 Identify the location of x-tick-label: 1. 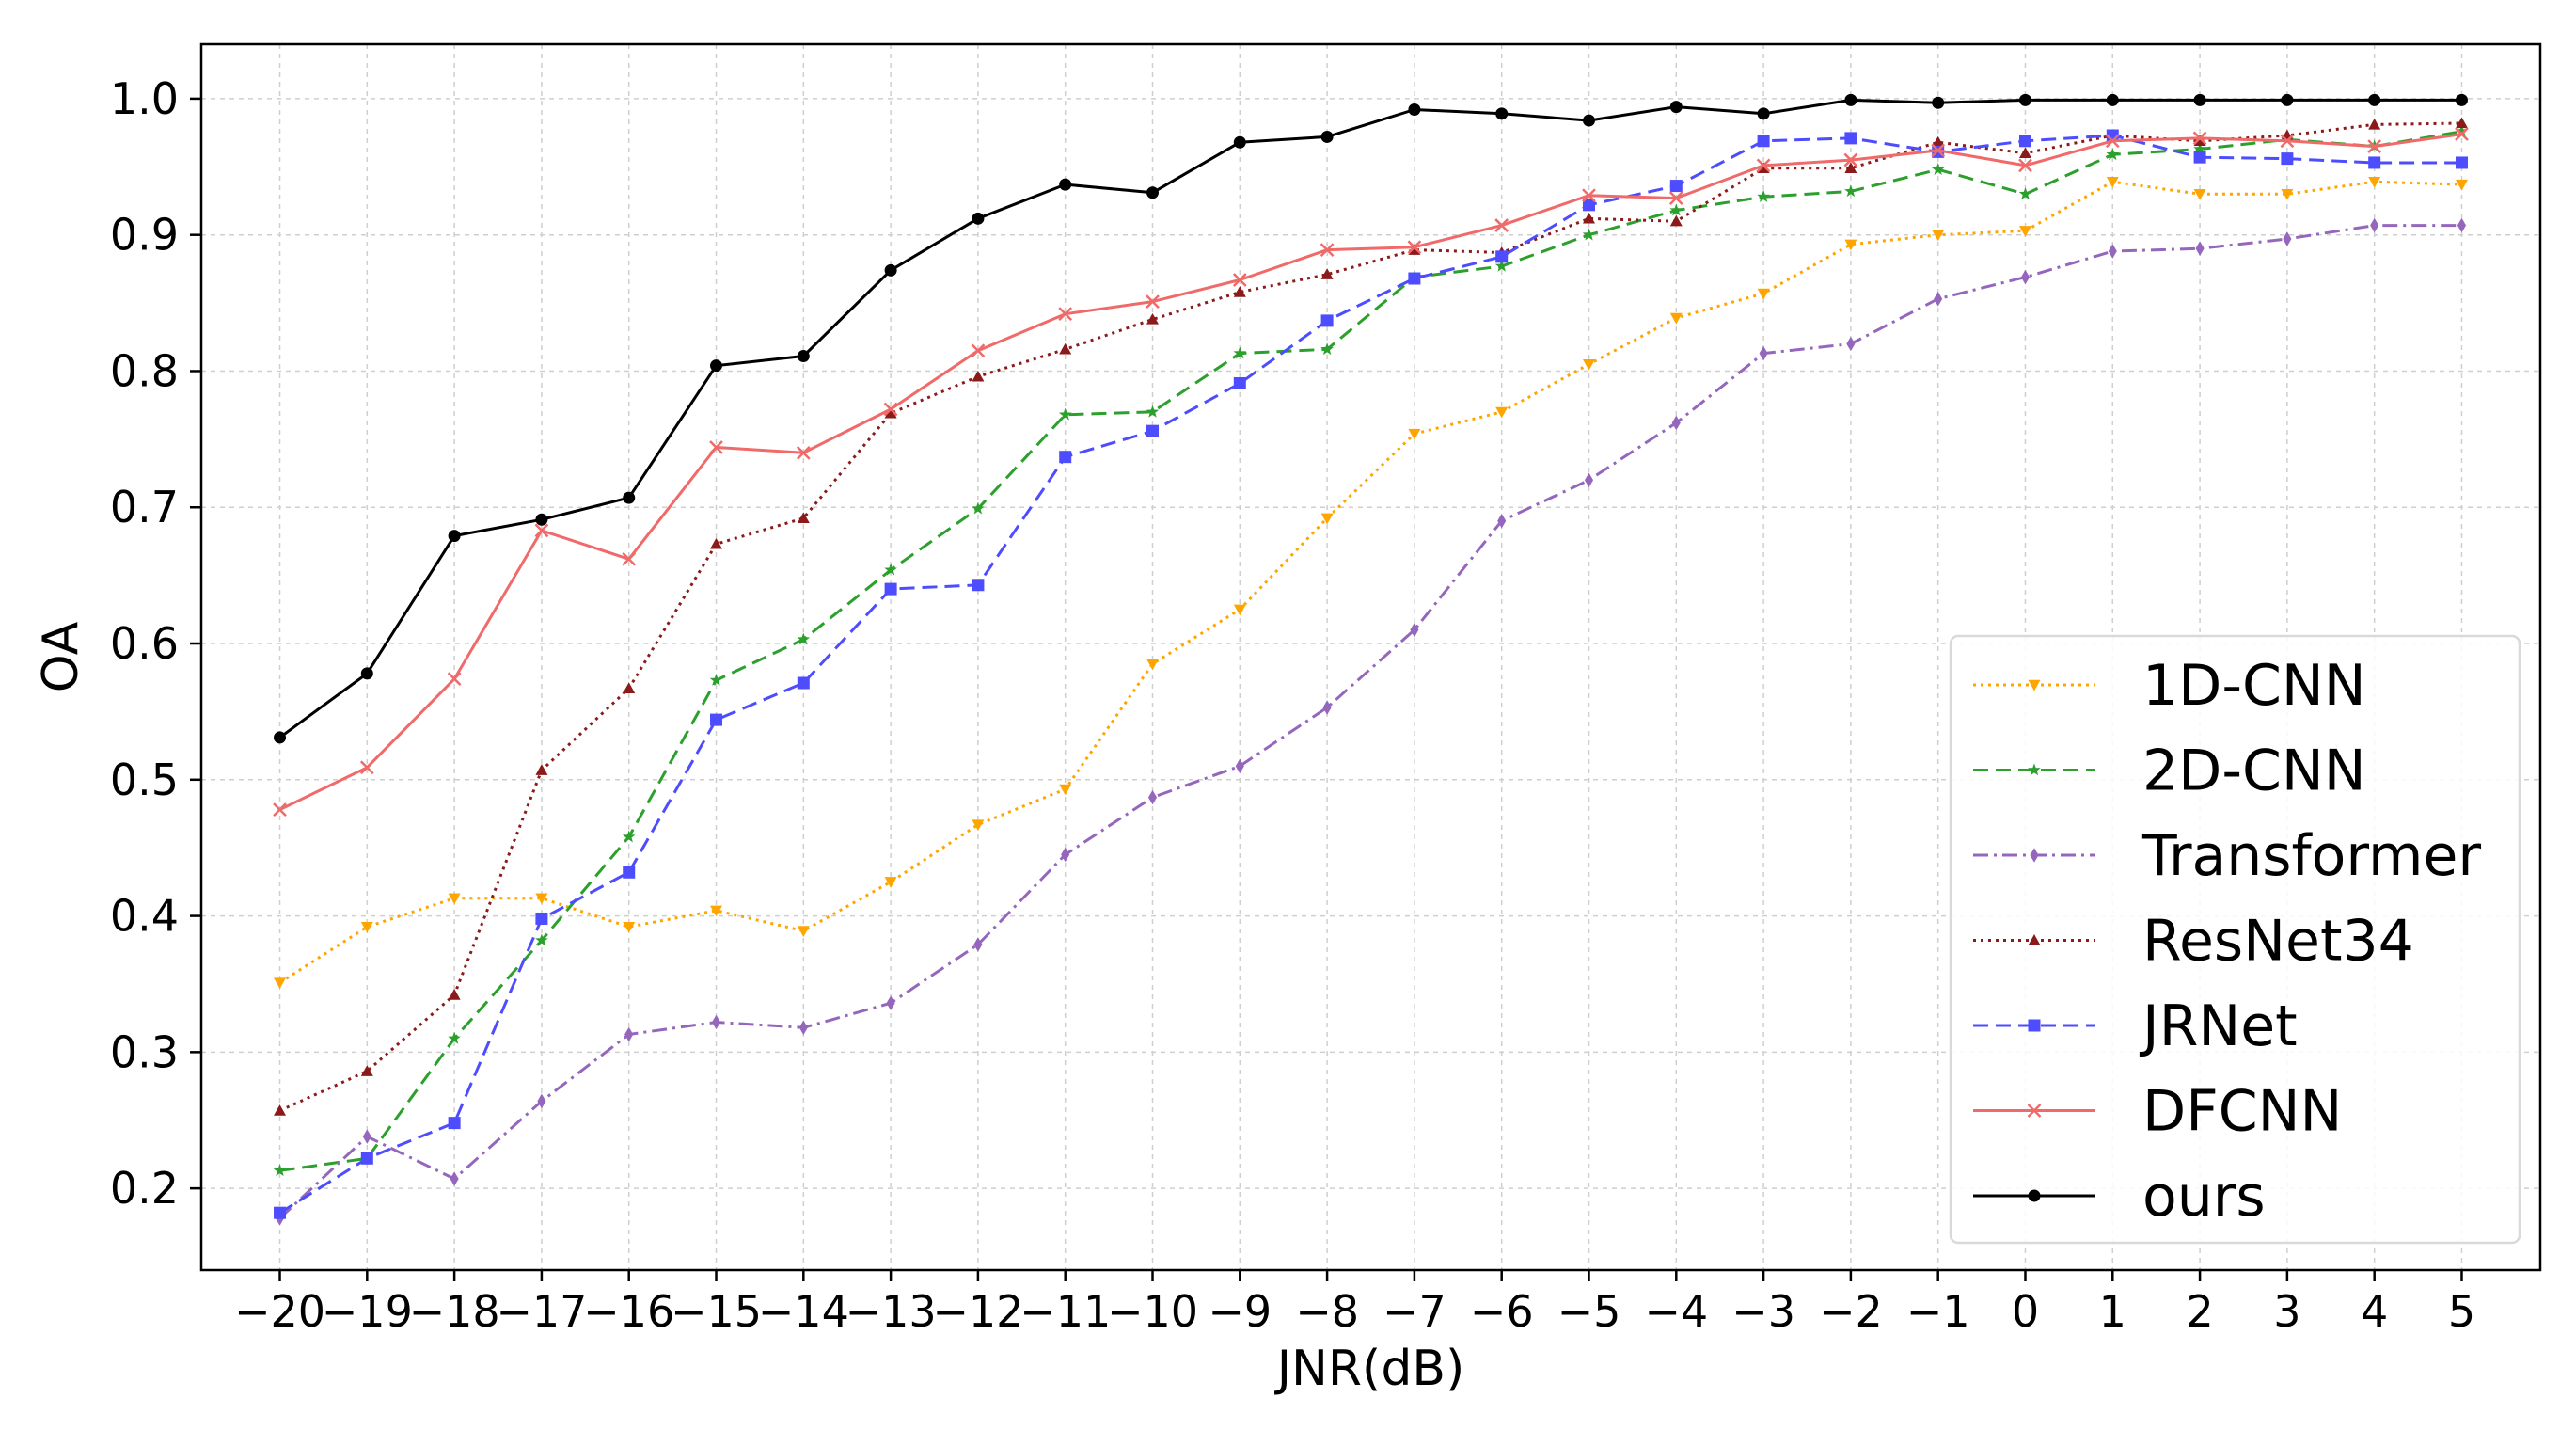
(2112, 1311).